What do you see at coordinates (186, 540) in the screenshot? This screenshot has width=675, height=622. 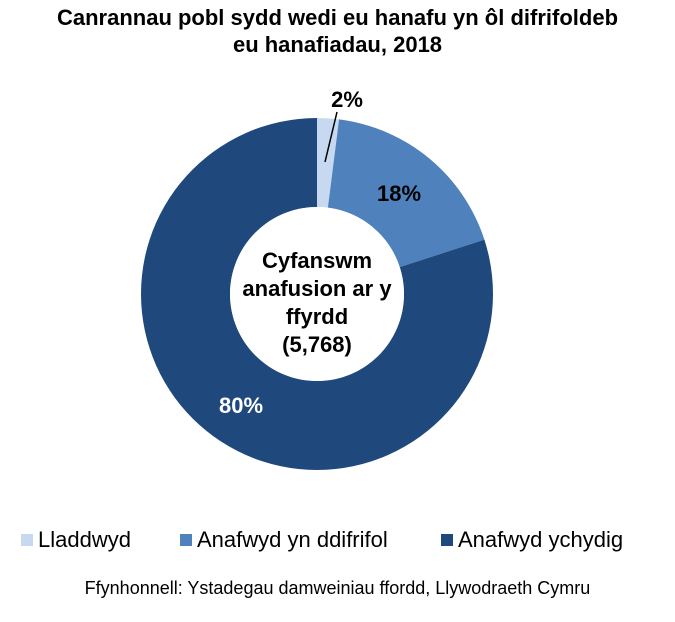 I see `legend-swatch-anafwyd-yn-ddifrifol` at bounding box center [186, 540].